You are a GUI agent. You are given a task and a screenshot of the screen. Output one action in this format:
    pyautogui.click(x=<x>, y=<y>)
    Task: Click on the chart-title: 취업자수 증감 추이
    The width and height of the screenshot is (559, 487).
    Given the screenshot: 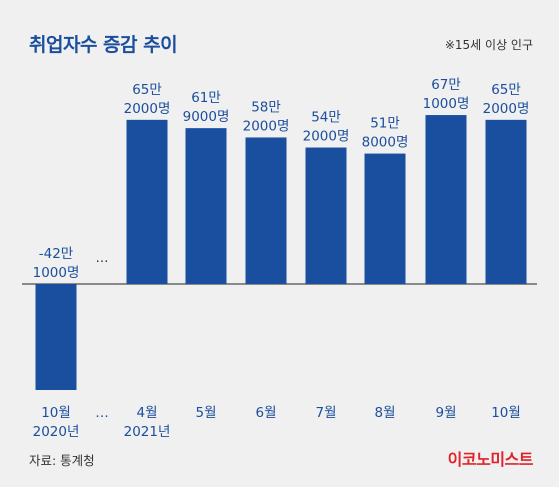 What is the action you would take?
    pyautogui.click(x=103, y=45)
    